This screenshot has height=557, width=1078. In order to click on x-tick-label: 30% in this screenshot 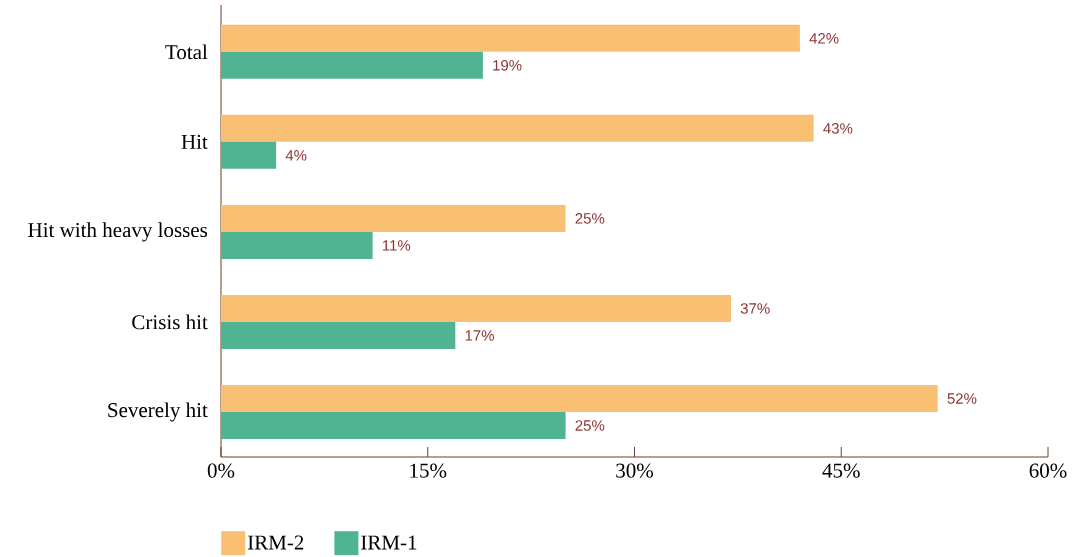, I will do `click(635, 470)`.